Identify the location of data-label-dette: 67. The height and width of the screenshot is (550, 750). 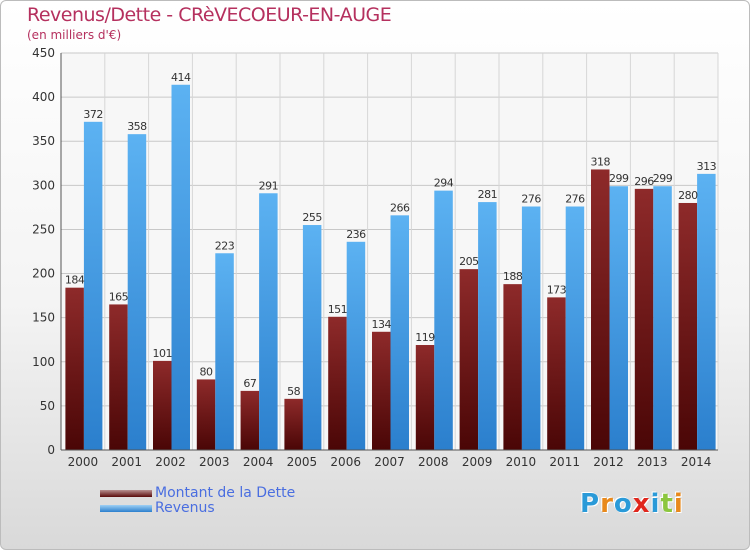
(249, 383).